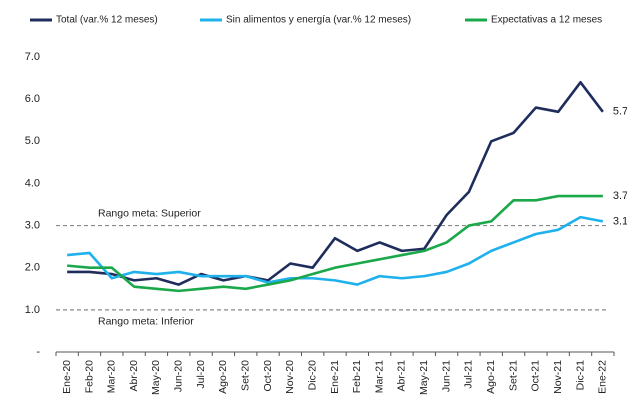 Image resolution: width=627 pixels, height=406 pixels. Describe the element at coordinates (620, 112) in the screenshot. I see `end-value-label: 5.7` at that location.